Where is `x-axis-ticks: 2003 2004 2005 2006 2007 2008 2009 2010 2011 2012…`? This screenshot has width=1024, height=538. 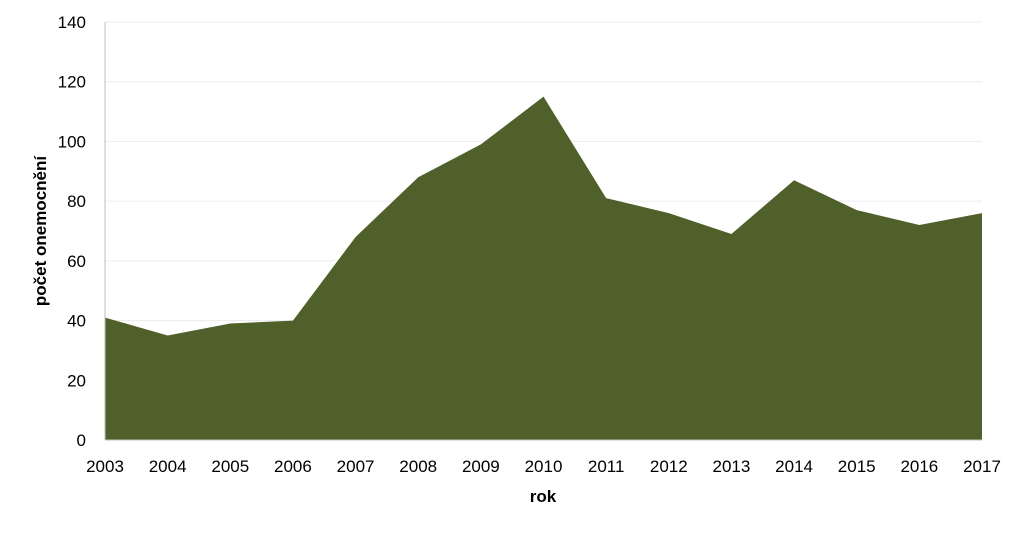 x-axis-ticks: 2003 2004 2005 2006 2007 2008 2009 2010 2011 2012… is located at coordinates (543, 466).